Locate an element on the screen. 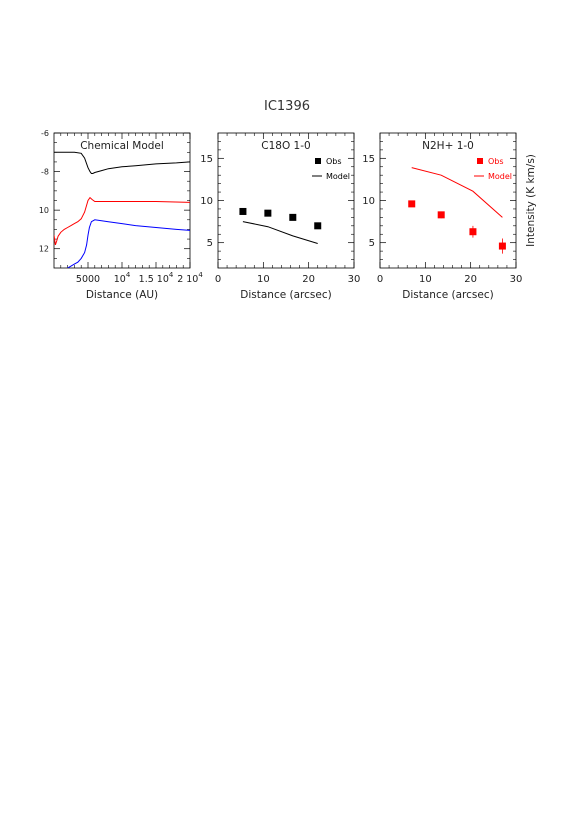 The height and width of the screenshot is (822, 574). y-tick-label: -8 is located at coordinates (45, 172).